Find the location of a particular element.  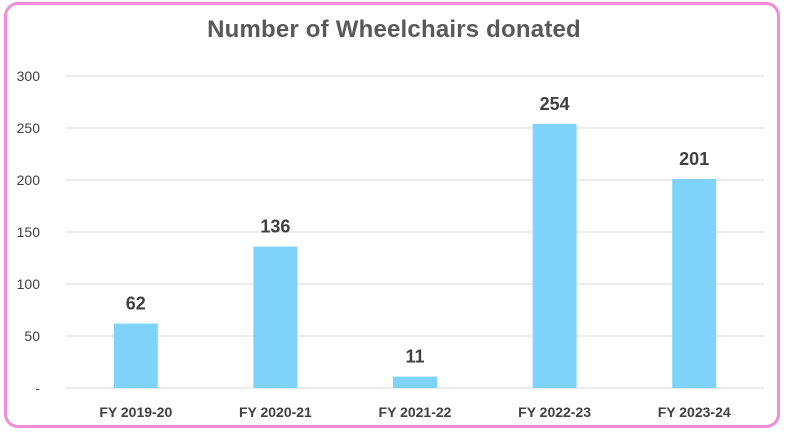

data-label: 11 is located at coordinates (414, 357).